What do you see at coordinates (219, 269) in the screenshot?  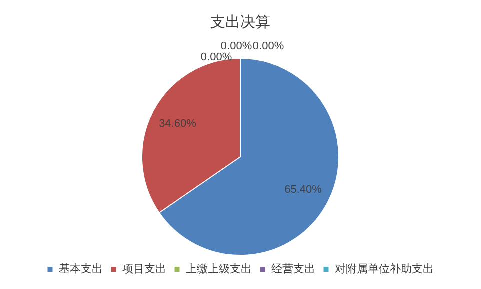 I see `legend-label: 上缴上级支出` at bounding box center [219, 269].